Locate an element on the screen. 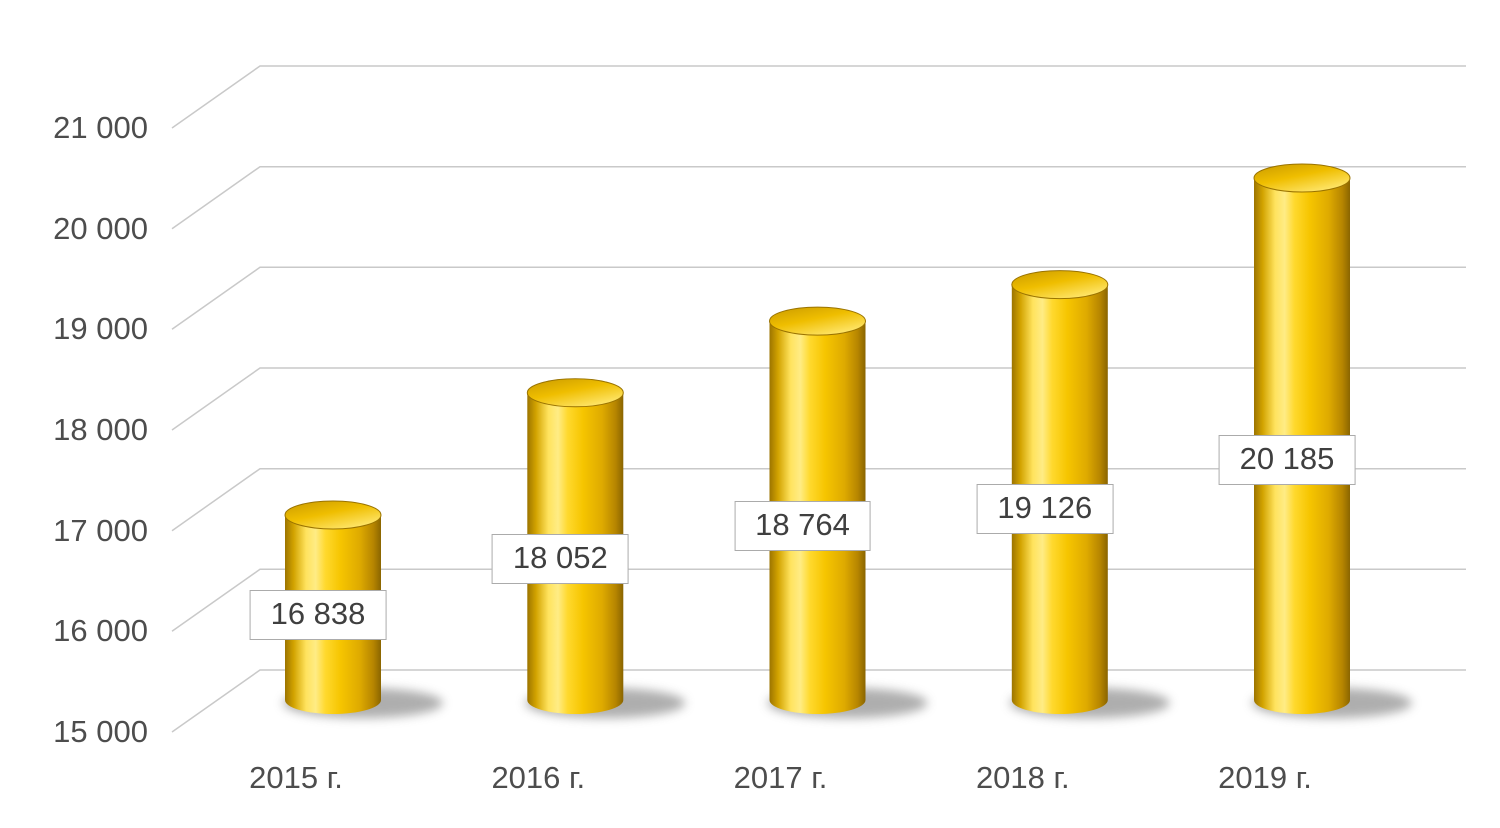 This screenshot has width=1500, height=828. data-label: 19 126 is located at coordinates (1045, 508).